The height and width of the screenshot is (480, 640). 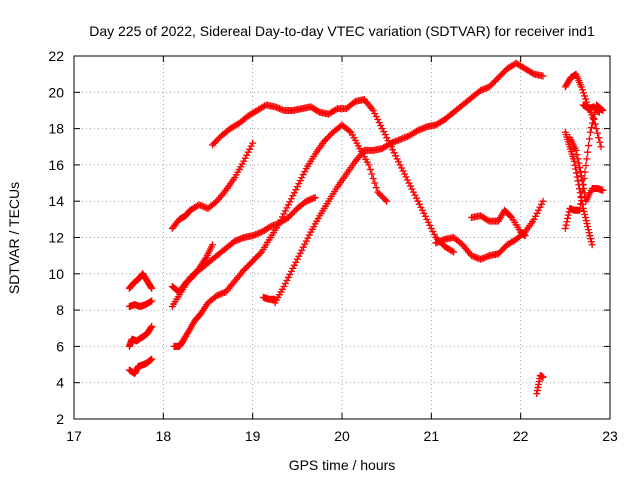 I want to click on x-tick-label: 20, so click(x=342, y=436).